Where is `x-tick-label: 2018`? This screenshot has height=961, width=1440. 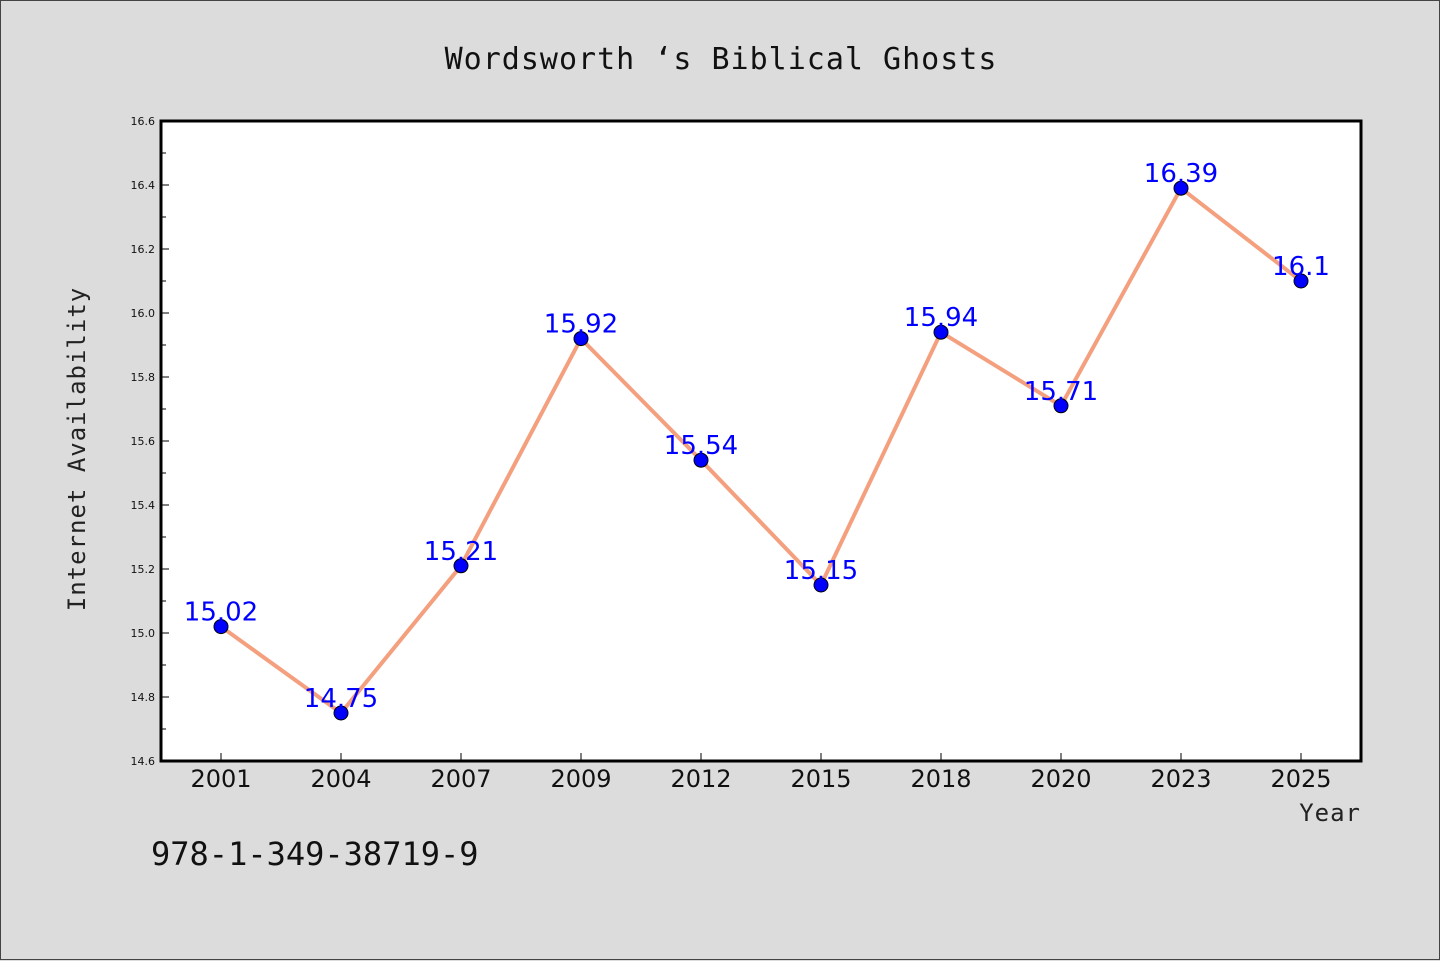
x-tick-label: 2018 is located at coordinates (940, 779).